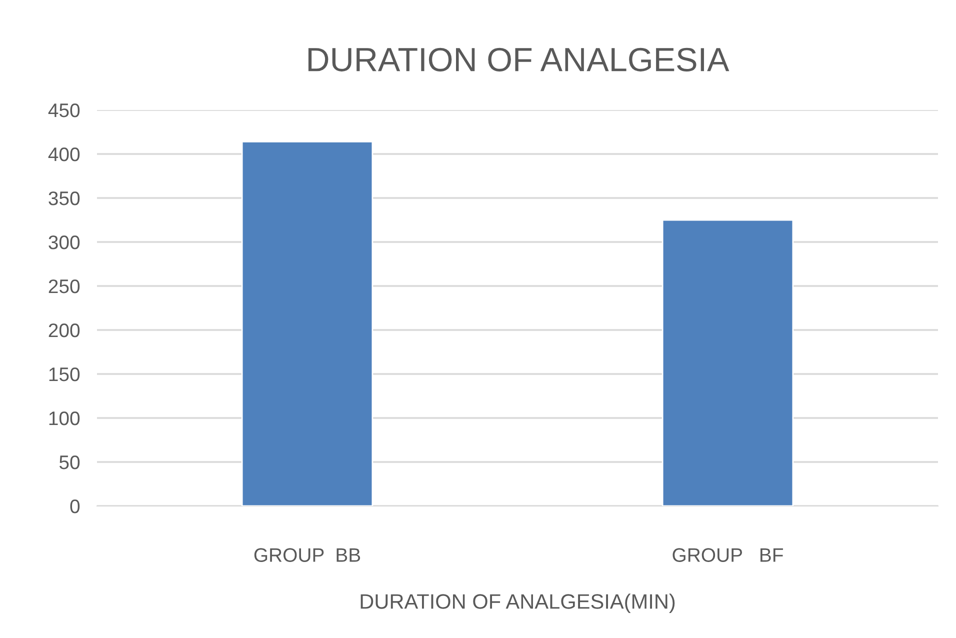 This screenshot has width=956, height=638. I want to click on y-tick-label: 450, so click(64, 110).